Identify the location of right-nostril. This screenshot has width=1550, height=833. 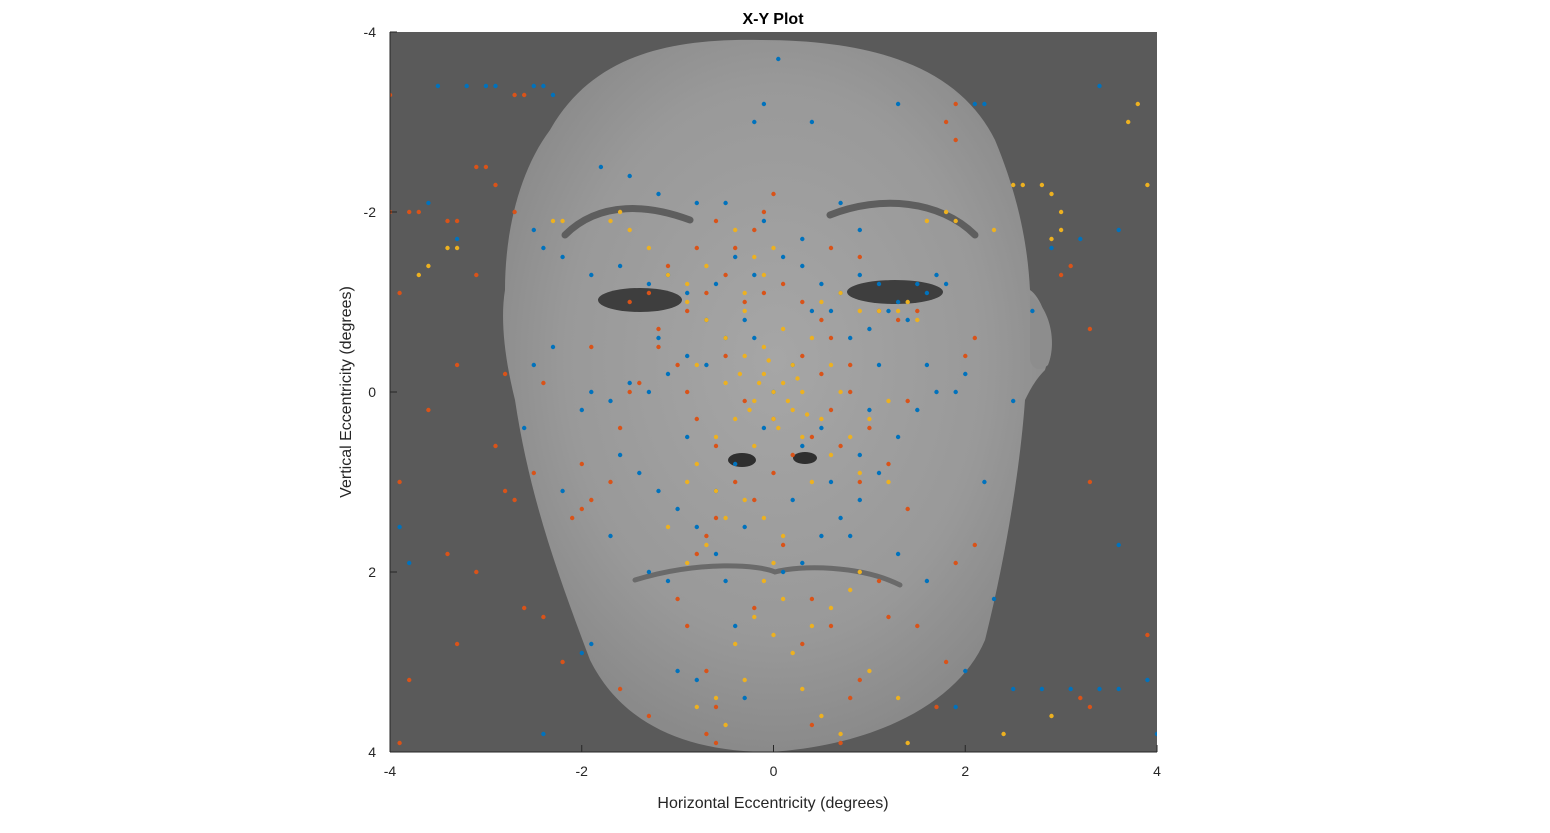
(805, 458).